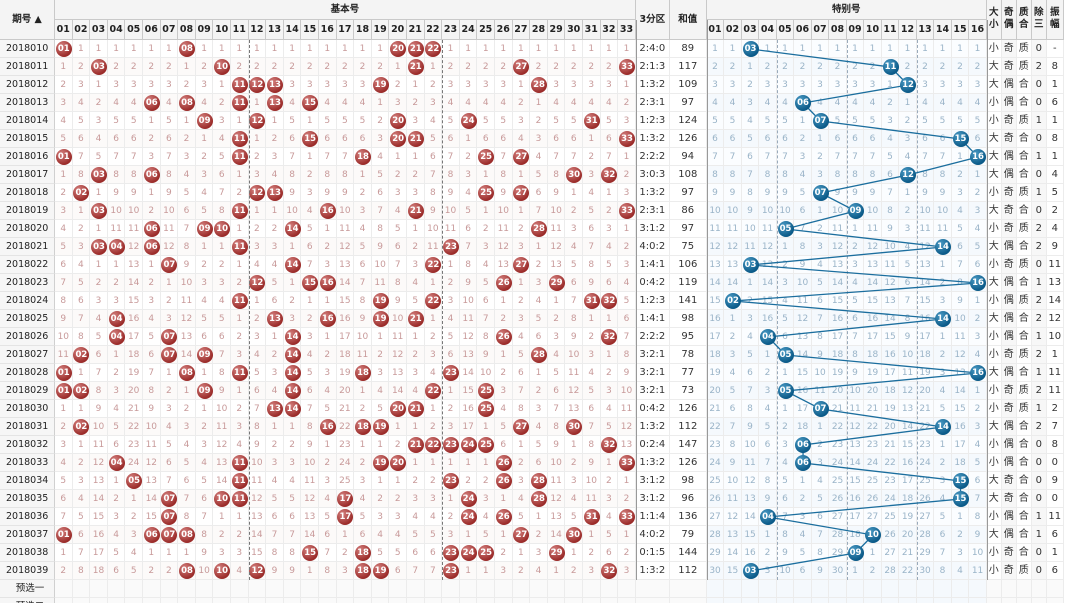  I want to click on sort-period-header: 期号 ▲, so click(27, 20).